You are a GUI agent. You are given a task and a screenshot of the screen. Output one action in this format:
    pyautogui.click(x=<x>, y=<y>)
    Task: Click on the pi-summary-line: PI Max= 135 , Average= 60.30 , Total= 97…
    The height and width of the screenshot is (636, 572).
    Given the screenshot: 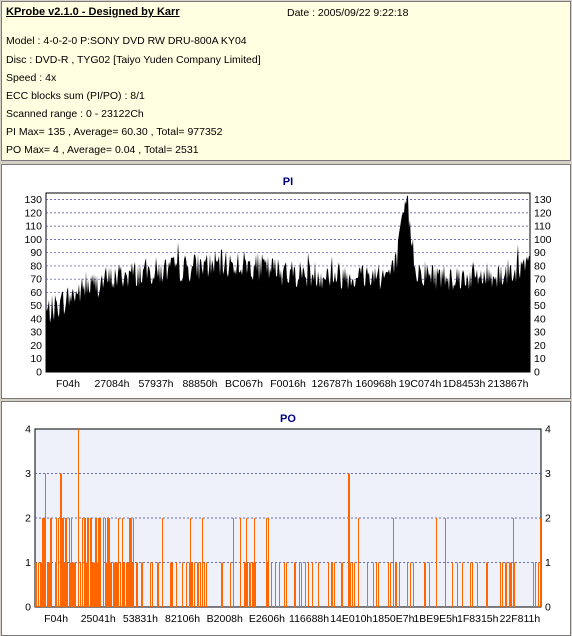 What is the action you would take?
    pyautogui.click(x=114, y=132)
    